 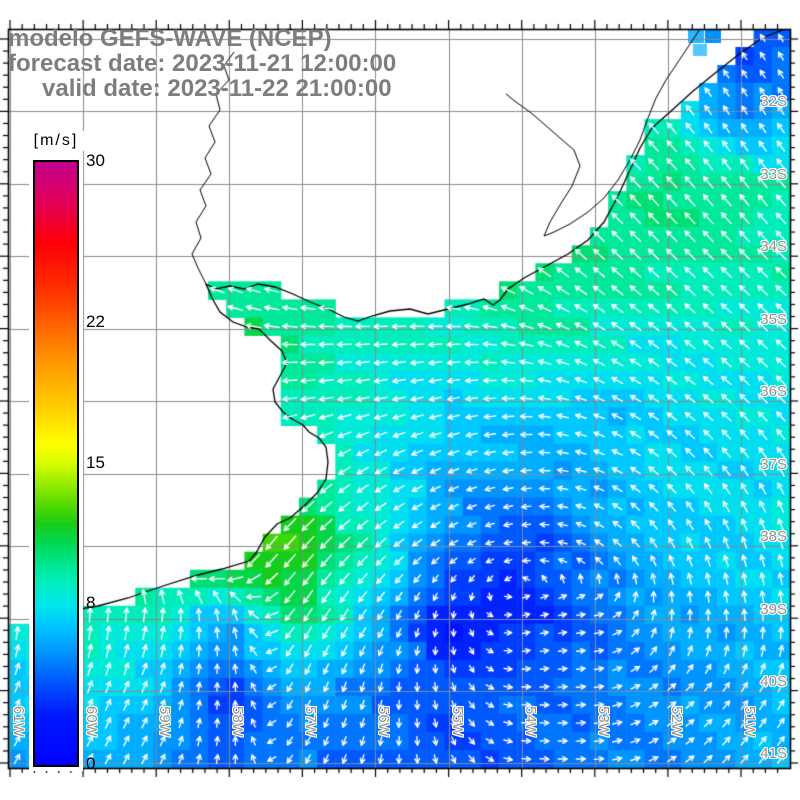 I want to click on lon-label-56W: 56W, so click(x=383, y=721).